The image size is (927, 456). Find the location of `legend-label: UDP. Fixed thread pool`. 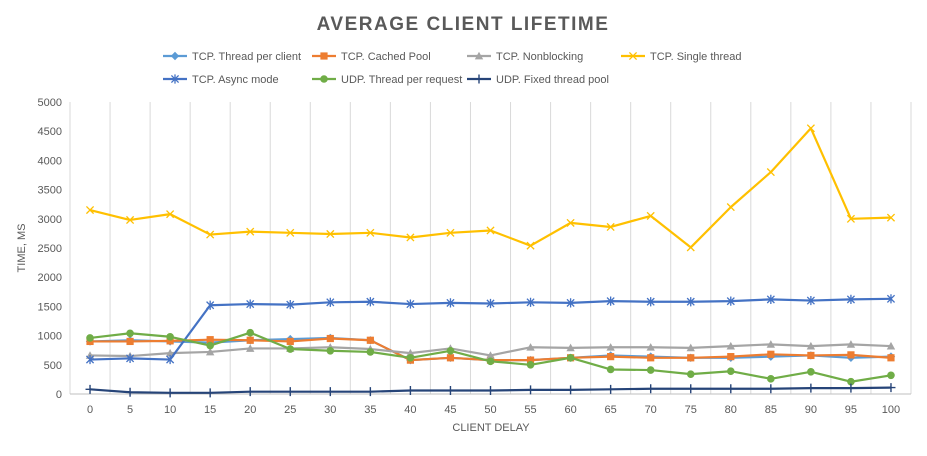

legend-label: UDP. Fixed thread pool is located at coordinates (552, 80).